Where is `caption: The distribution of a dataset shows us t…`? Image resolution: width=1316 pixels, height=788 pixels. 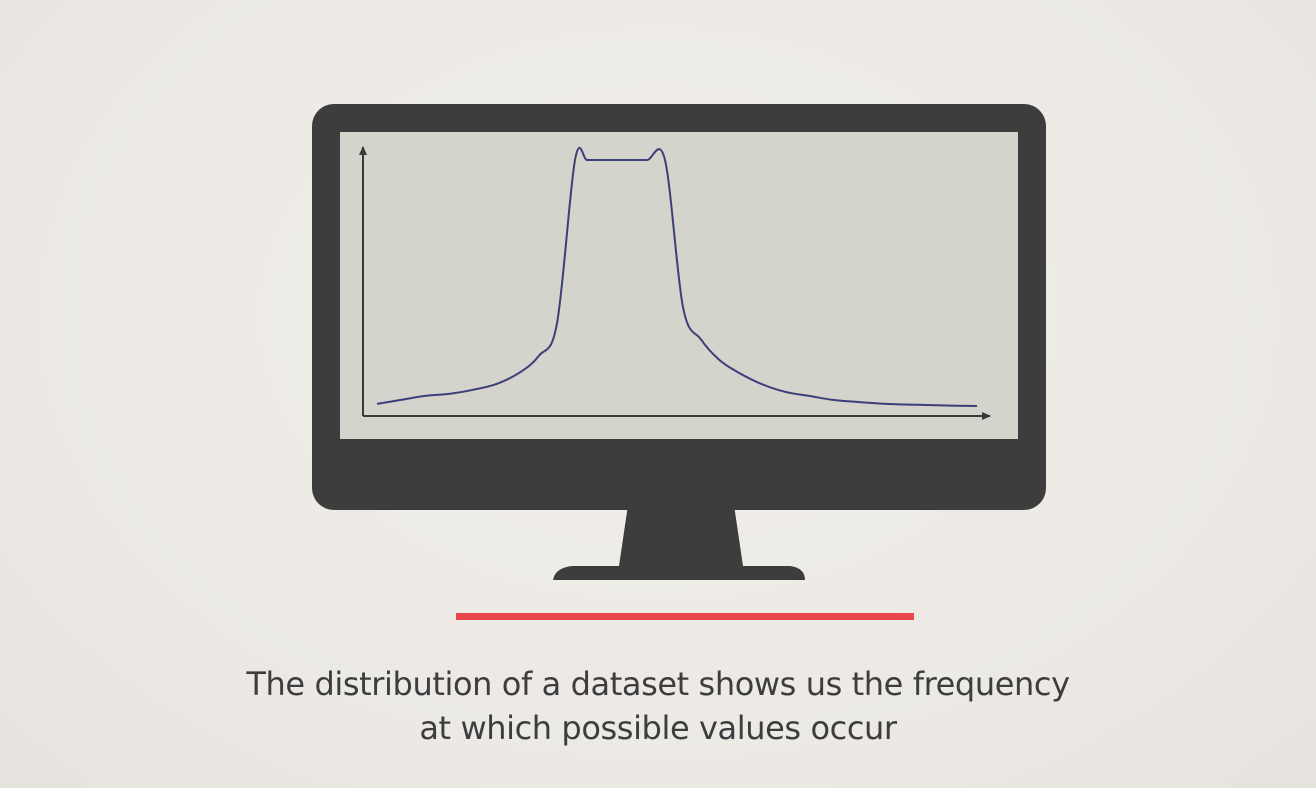 caption: The distribution of a dataset shows us t… is located at coordinates (658, 706).